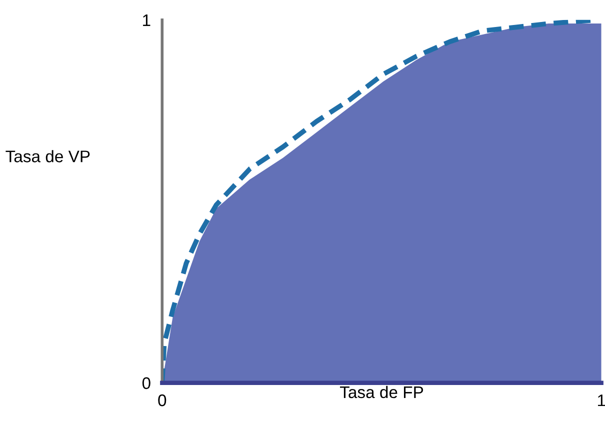  I want to click on x-axis-title: Tasa de FP, so click(382, 392).